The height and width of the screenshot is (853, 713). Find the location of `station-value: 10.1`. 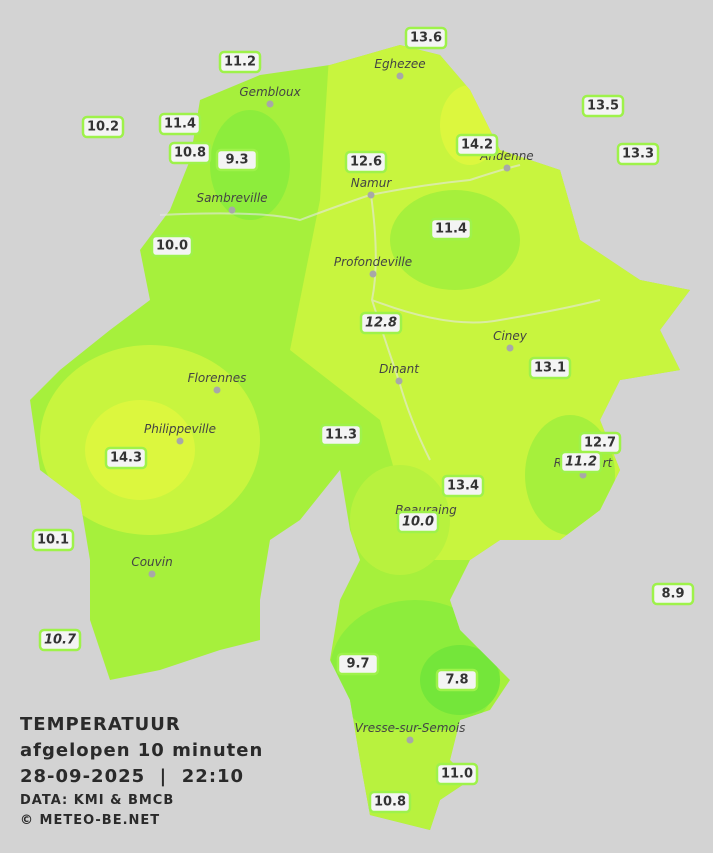

station-value: 10.1 is located at coordinates (53, 540).